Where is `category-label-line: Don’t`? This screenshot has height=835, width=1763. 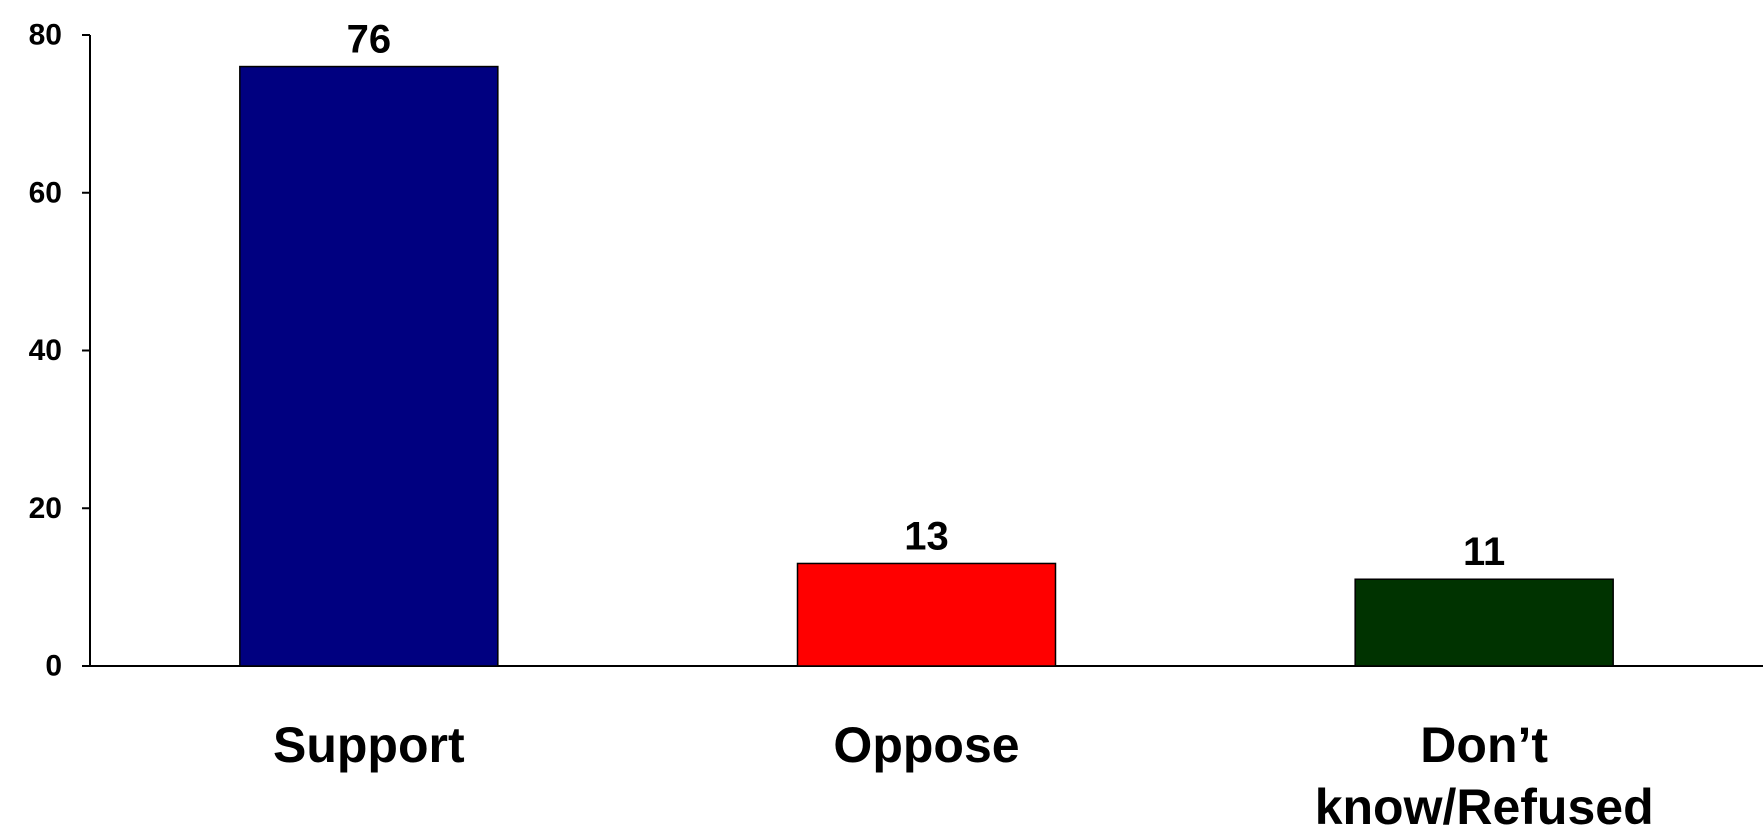
category-label-line: Don’t is located at coordinates (1484, 745).